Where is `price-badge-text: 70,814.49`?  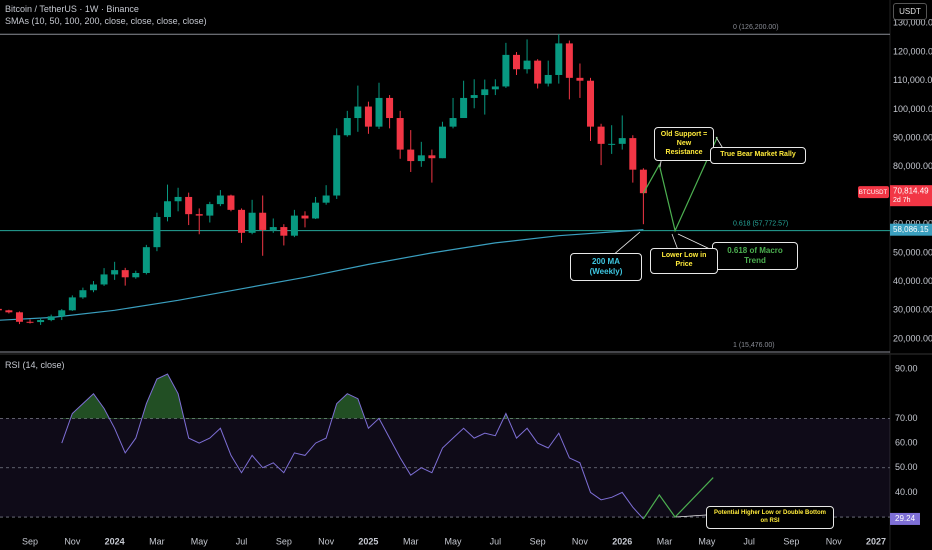
price-badge-text: 70,814.49 is located at coordinates (911, 190).